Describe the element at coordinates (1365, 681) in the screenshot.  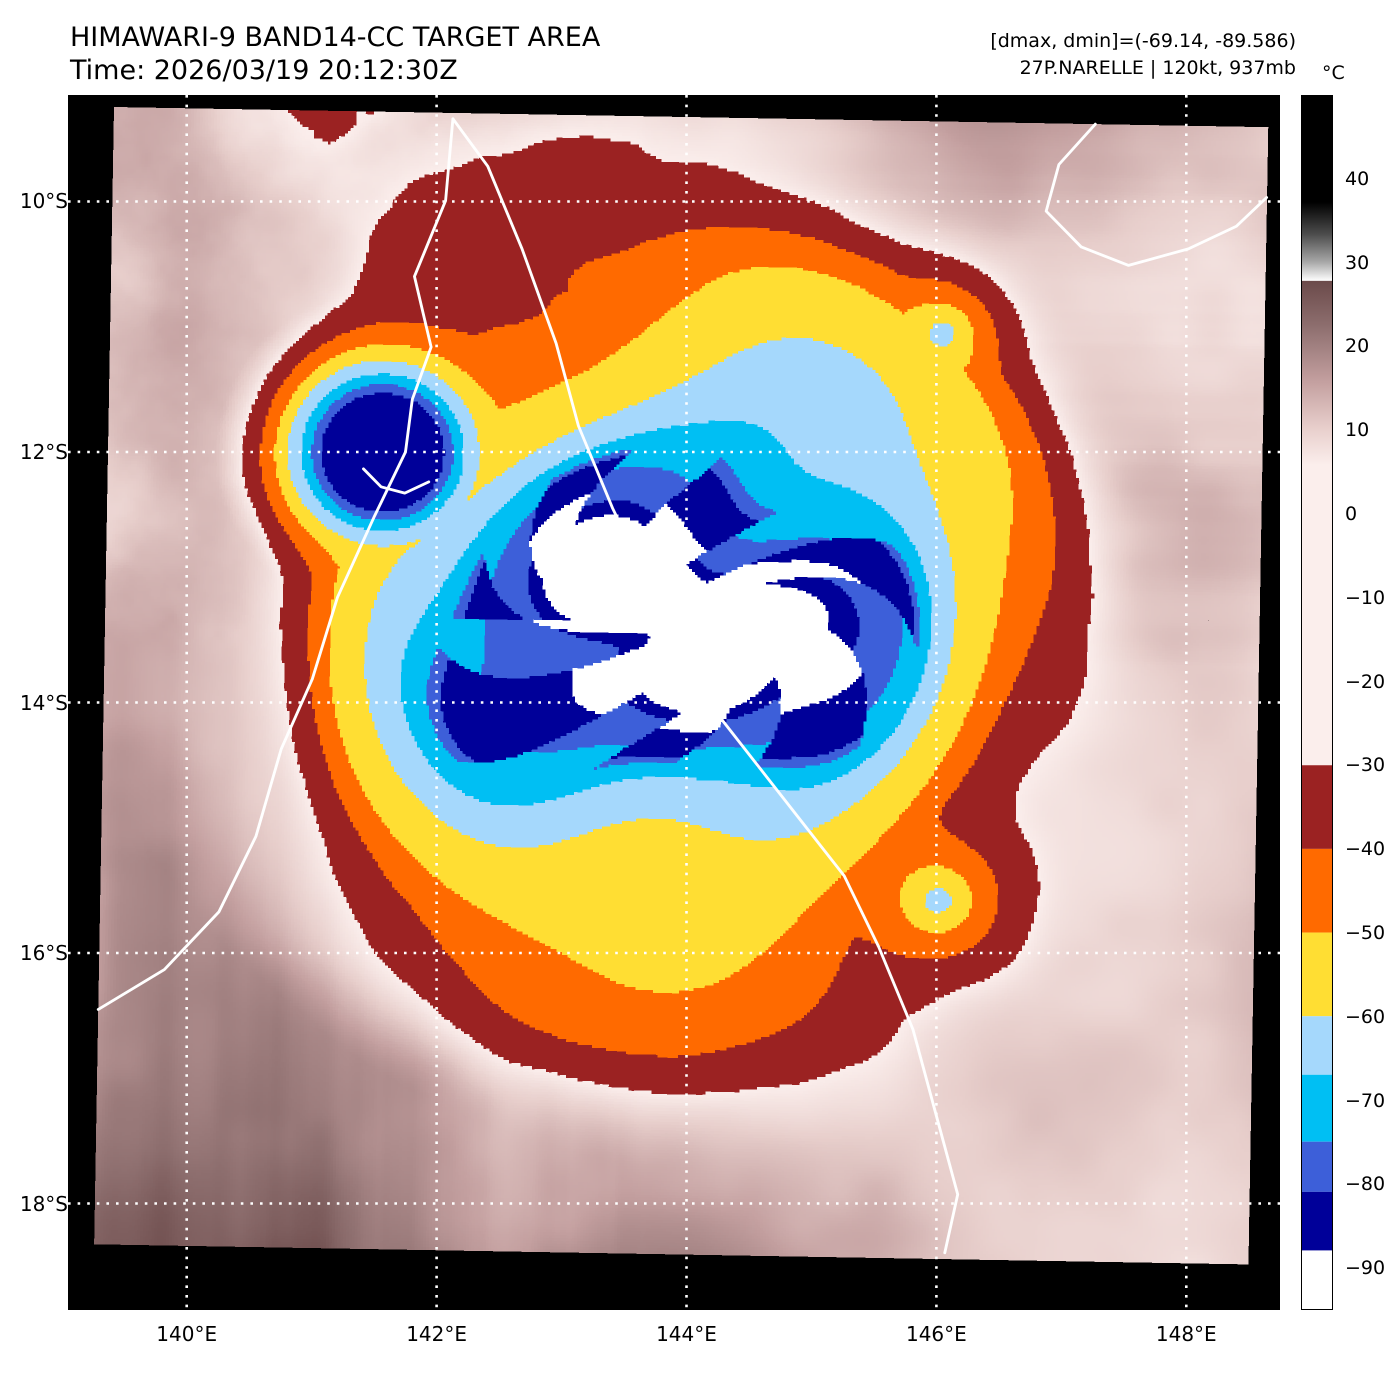
I see `colorbar-tick-label: −20` at that location.